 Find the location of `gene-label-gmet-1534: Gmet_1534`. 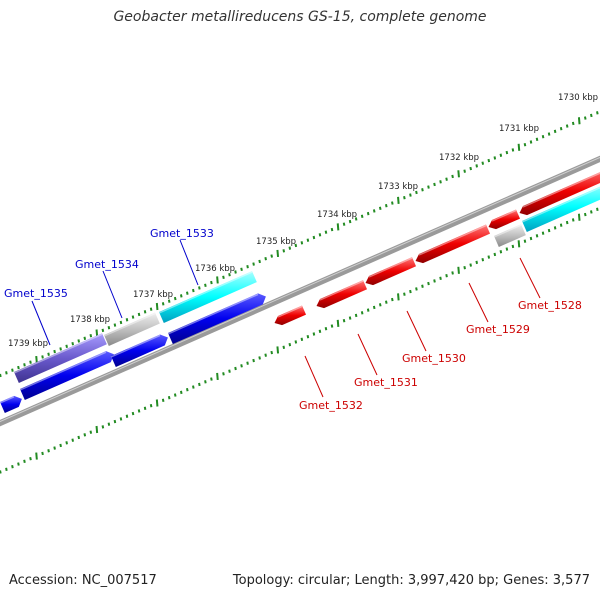

gene-label-gmet-1534: Gmet_1534 is located at coordinates (107, 264).